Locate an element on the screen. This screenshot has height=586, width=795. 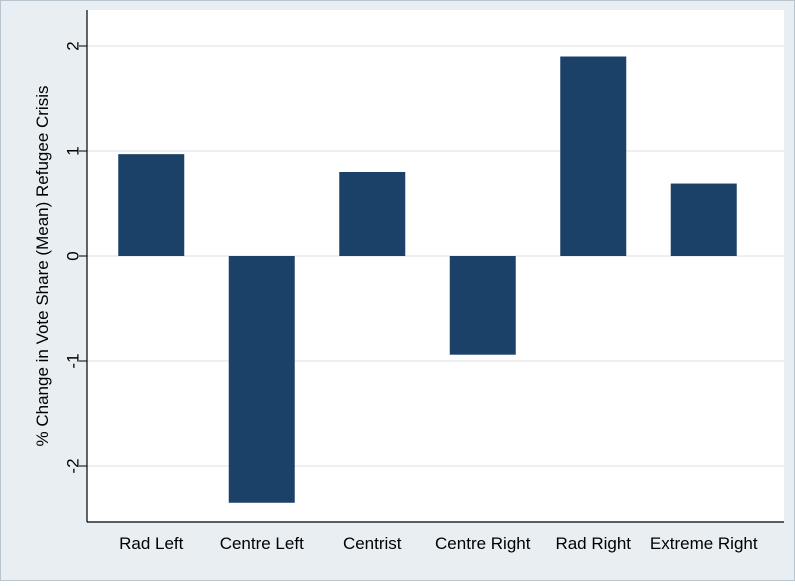
x-tick-label: Rad Left is located at coordinates (151, 543).